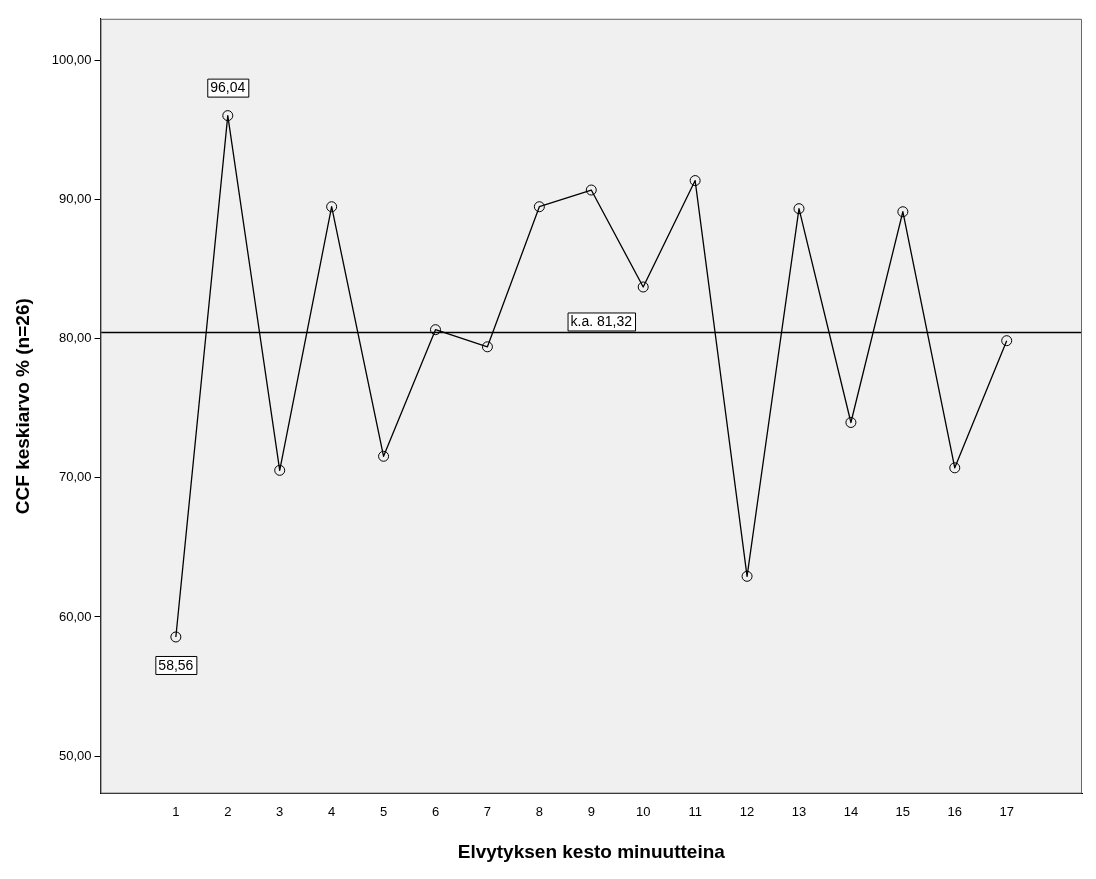 The width and height of the screenshot is (1096, 879). Describe the element at coordinates (75, 755) in the screenshot. I see `y-tick-label: 50,00` at that location.